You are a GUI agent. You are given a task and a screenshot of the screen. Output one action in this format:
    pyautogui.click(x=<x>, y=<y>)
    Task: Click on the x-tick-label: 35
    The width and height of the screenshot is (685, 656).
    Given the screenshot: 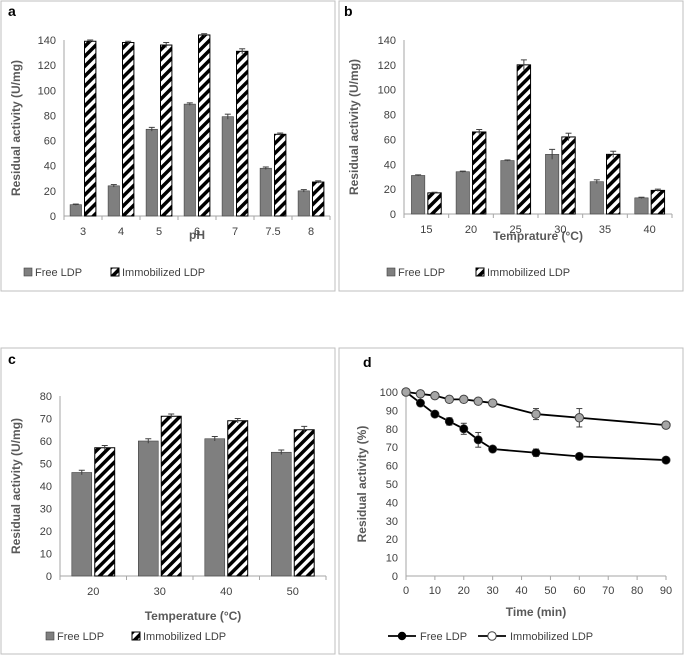 What is the action you would take?
    pyautogui.click(x=605, y=230)
    